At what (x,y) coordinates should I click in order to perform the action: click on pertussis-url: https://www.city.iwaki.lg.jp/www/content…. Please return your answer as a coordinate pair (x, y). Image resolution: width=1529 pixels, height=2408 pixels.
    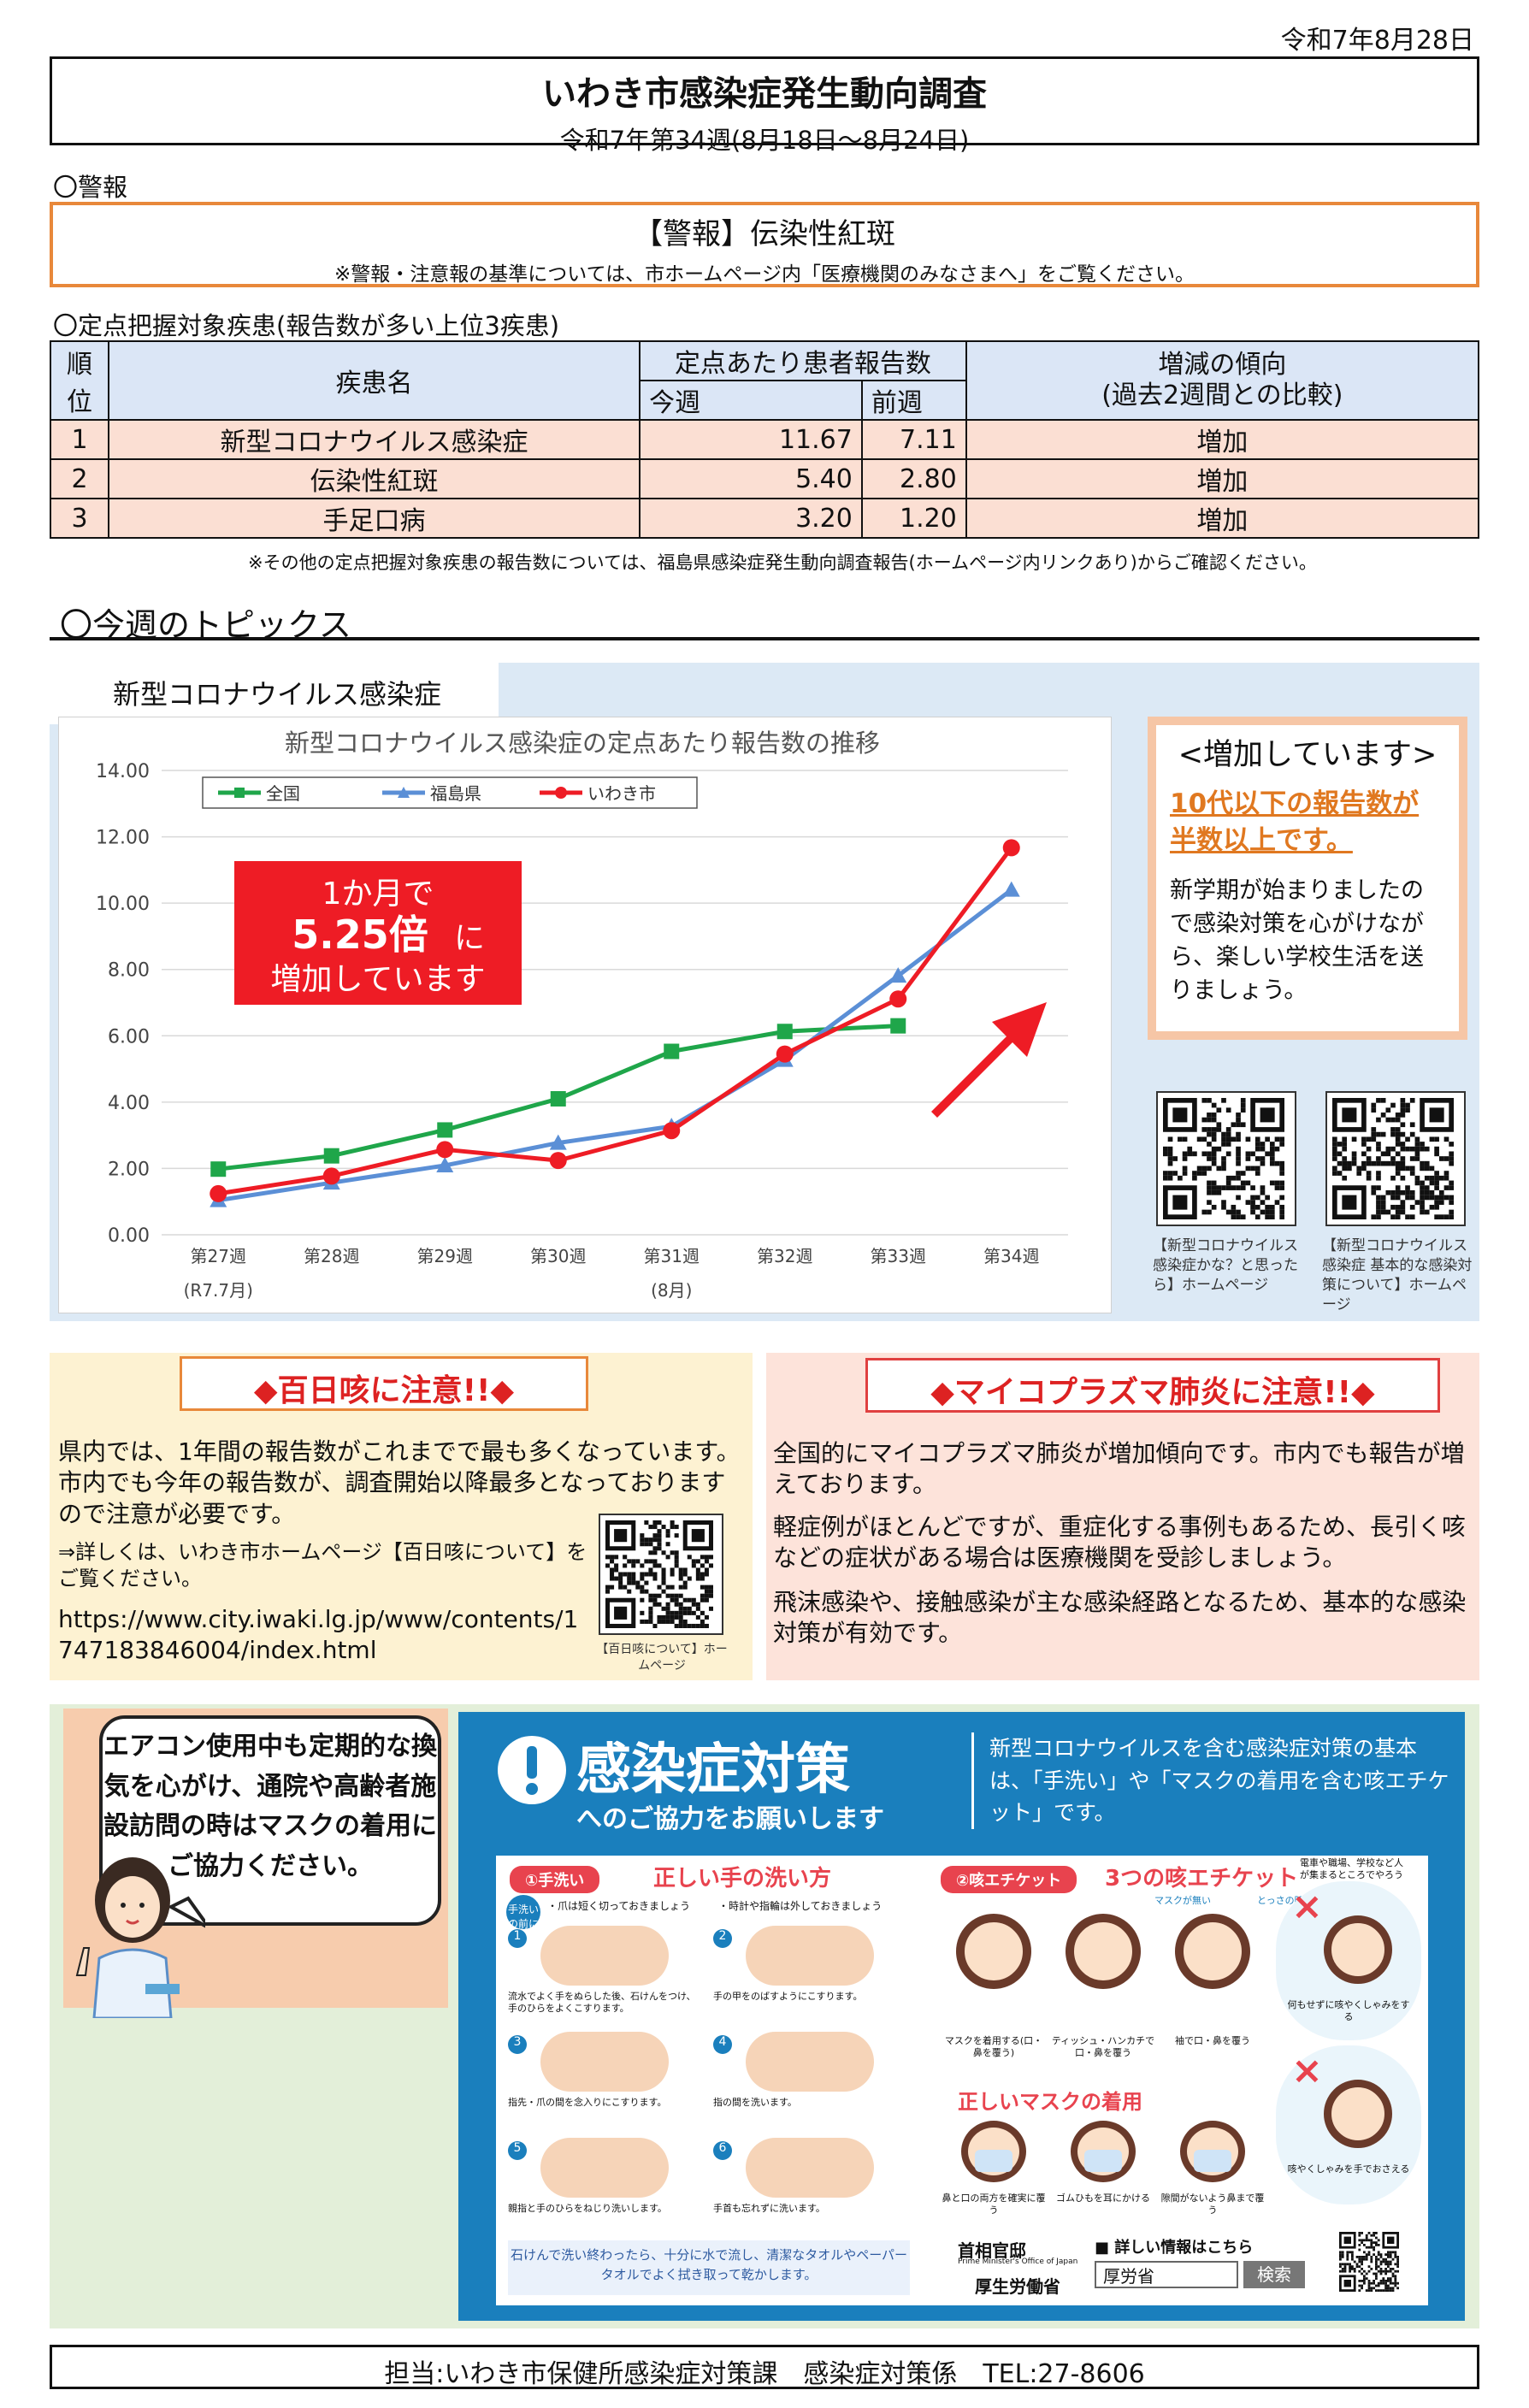
    Looking at the image, I should click on (318, 1635).